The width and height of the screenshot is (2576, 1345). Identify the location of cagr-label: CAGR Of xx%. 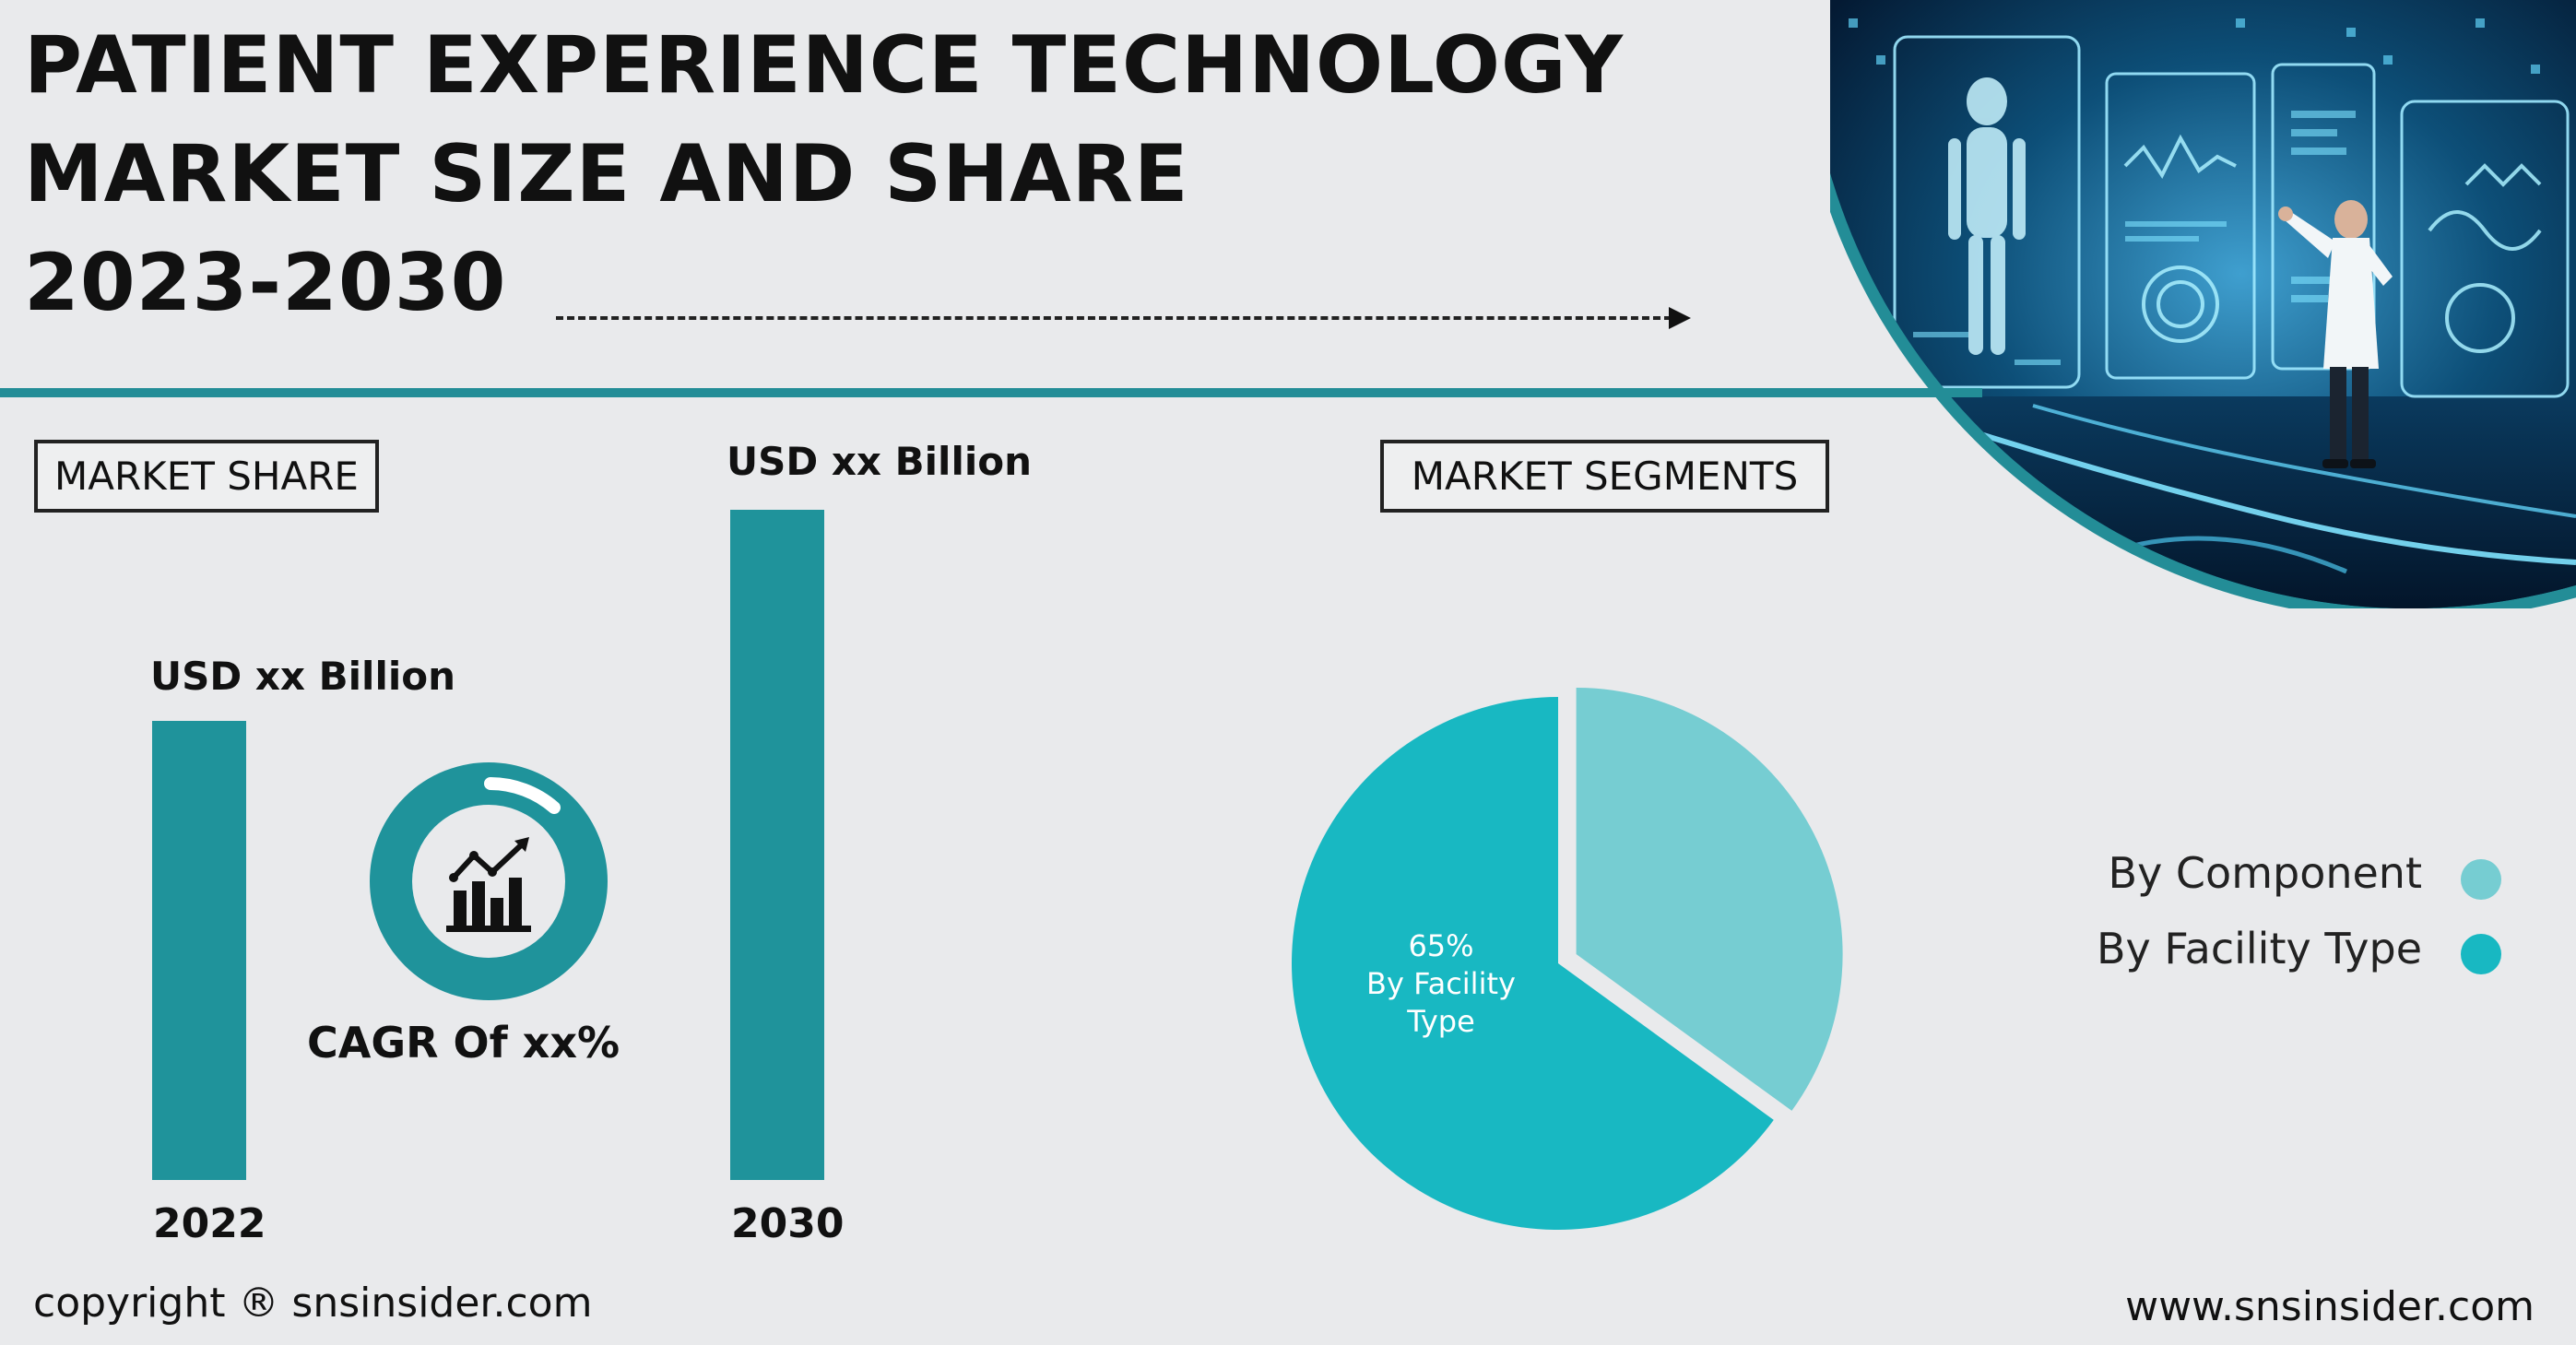
(463, 1043).